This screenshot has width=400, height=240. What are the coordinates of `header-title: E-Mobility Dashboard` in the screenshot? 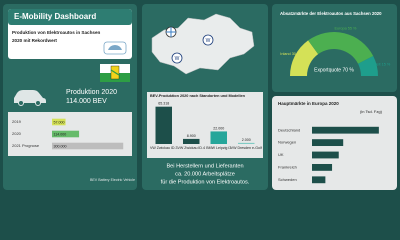 It's located at (55, 16).